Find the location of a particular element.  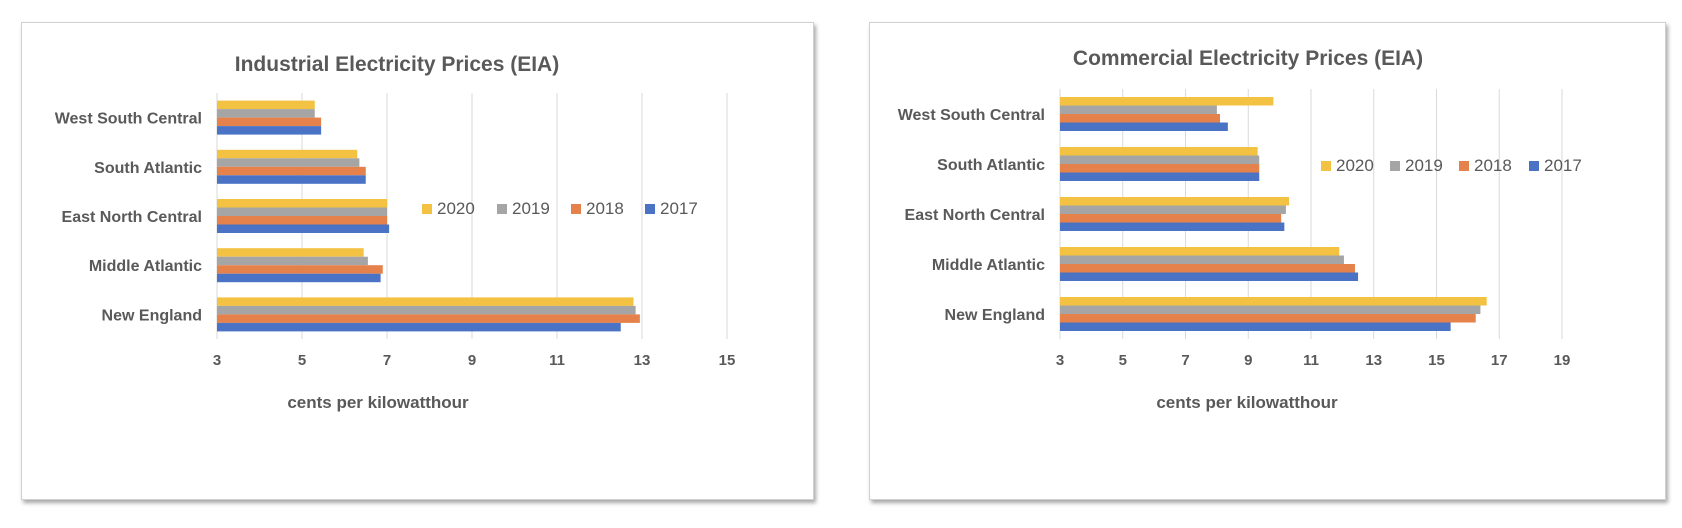

chart-title: Commercial Electricity Prices (EIA) is located at coordinates (1248, 58).